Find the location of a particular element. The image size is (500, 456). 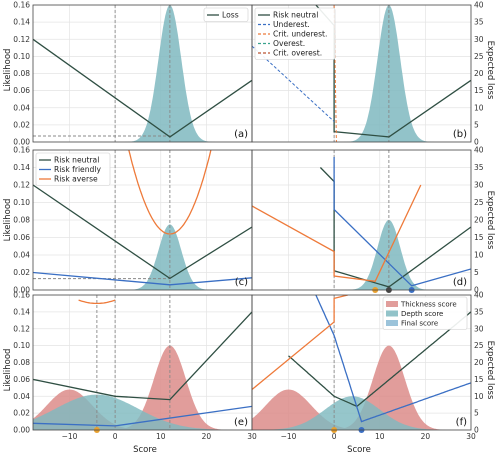

legend-label: Loss is located at coordinates (230, 15).